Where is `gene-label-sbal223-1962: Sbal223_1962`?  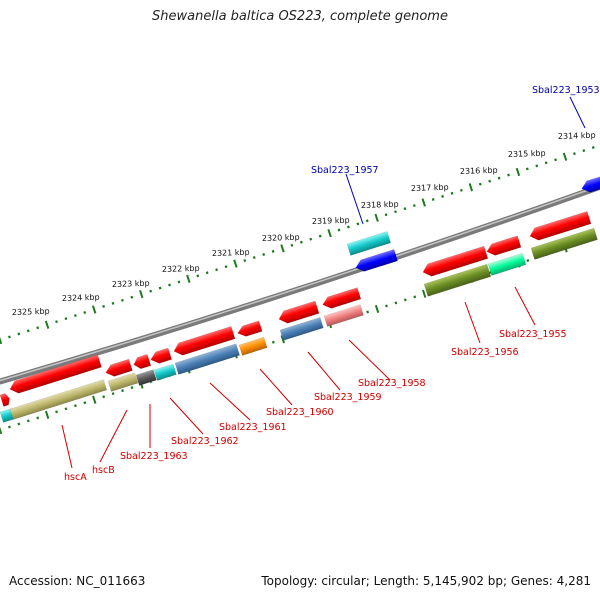
gene-label-sbal223-1962: Sbal223_1962 is located at coordinates (205, 441).